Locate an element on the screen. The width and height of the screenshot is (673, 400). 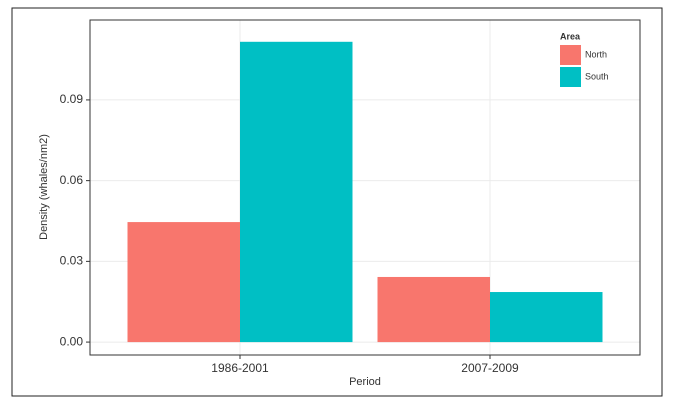
y-tick-label: 0.03 is located at coordinates (72, 261).